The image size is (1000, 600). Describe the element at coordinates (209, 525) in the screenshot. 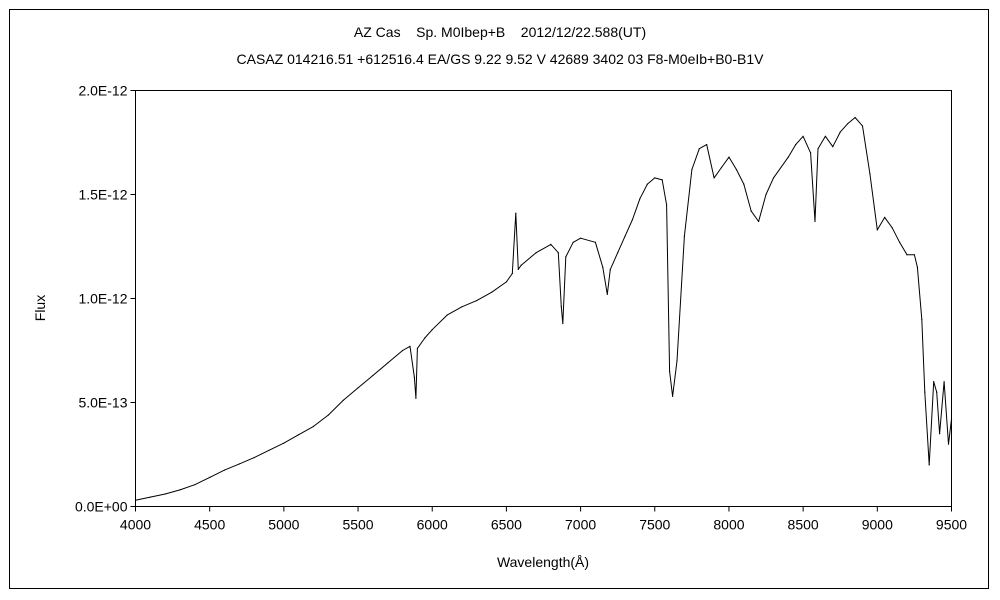

I see `x-tick-label: 4500` at that location.